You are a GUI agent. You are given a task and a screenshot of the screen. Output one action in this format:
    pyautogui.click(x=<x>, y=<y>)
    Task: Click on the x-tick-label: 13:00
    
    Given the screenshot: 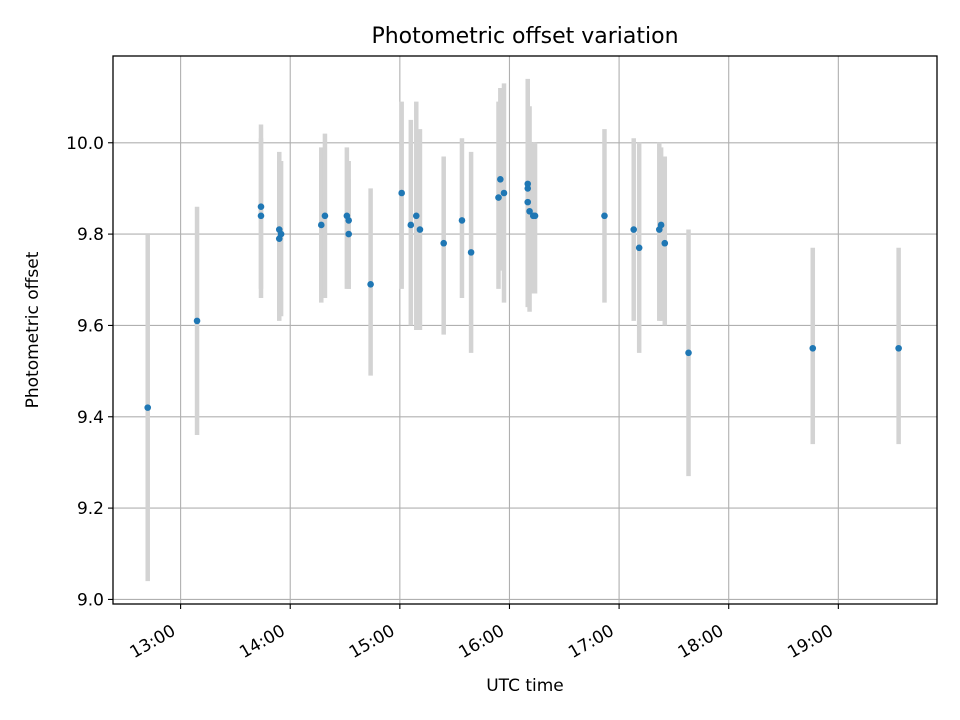 What is the action you would take?
    pyautogui.click(x=153, y=642)
    